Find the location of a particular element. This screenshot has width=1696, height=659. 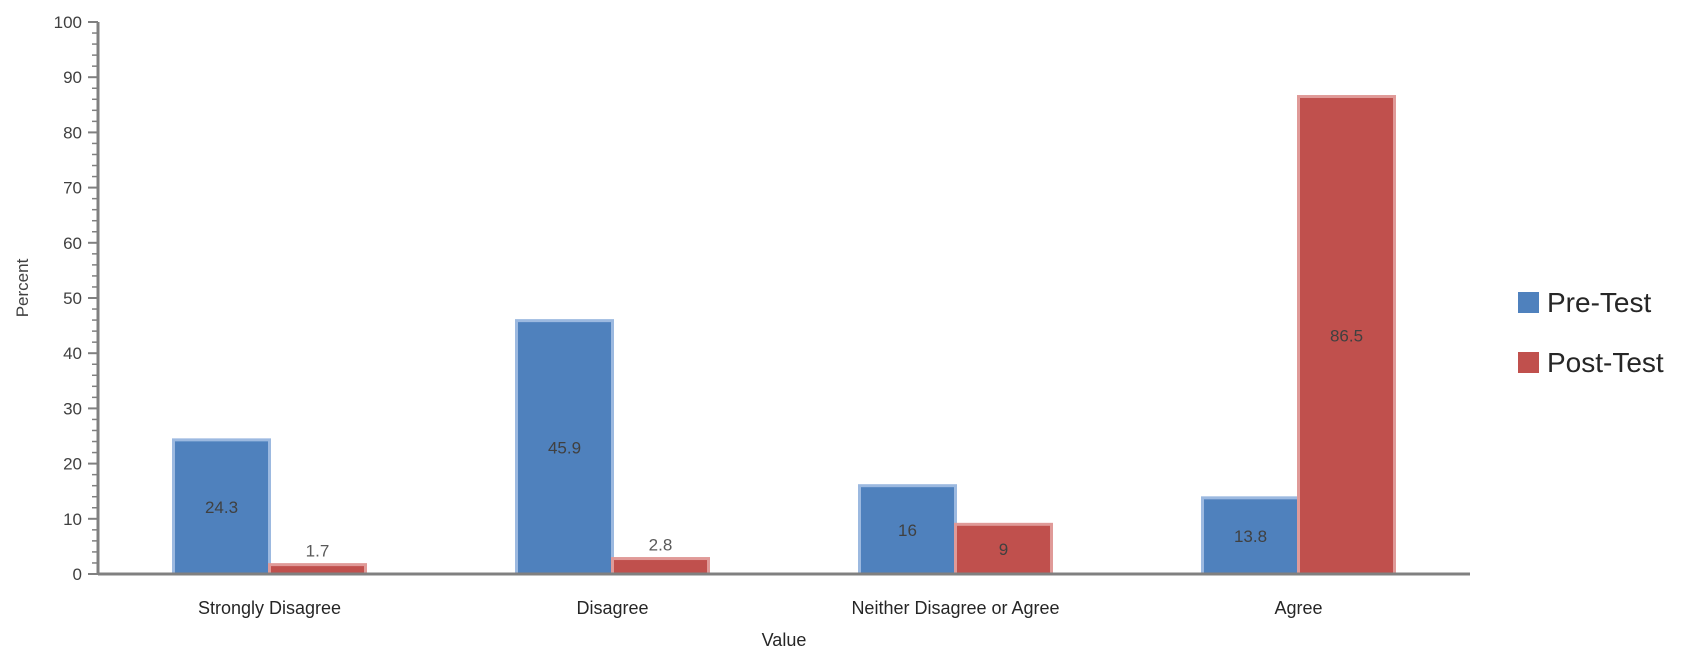

y-tick-label: 100 is located at coordinates (68, 22).